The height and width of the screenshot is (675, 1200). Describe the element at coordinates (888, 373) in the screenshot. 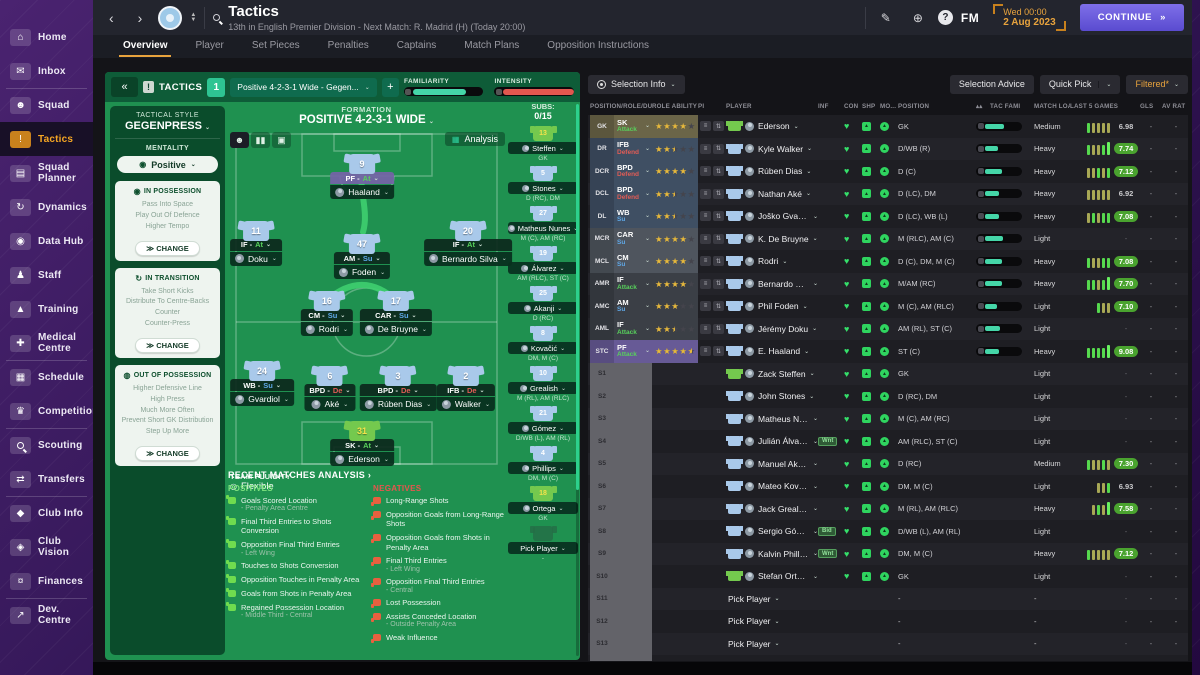

I see `table-row: S1 Zack Steffen ♥ ▲ ▲ GK Light - - -` at that location.